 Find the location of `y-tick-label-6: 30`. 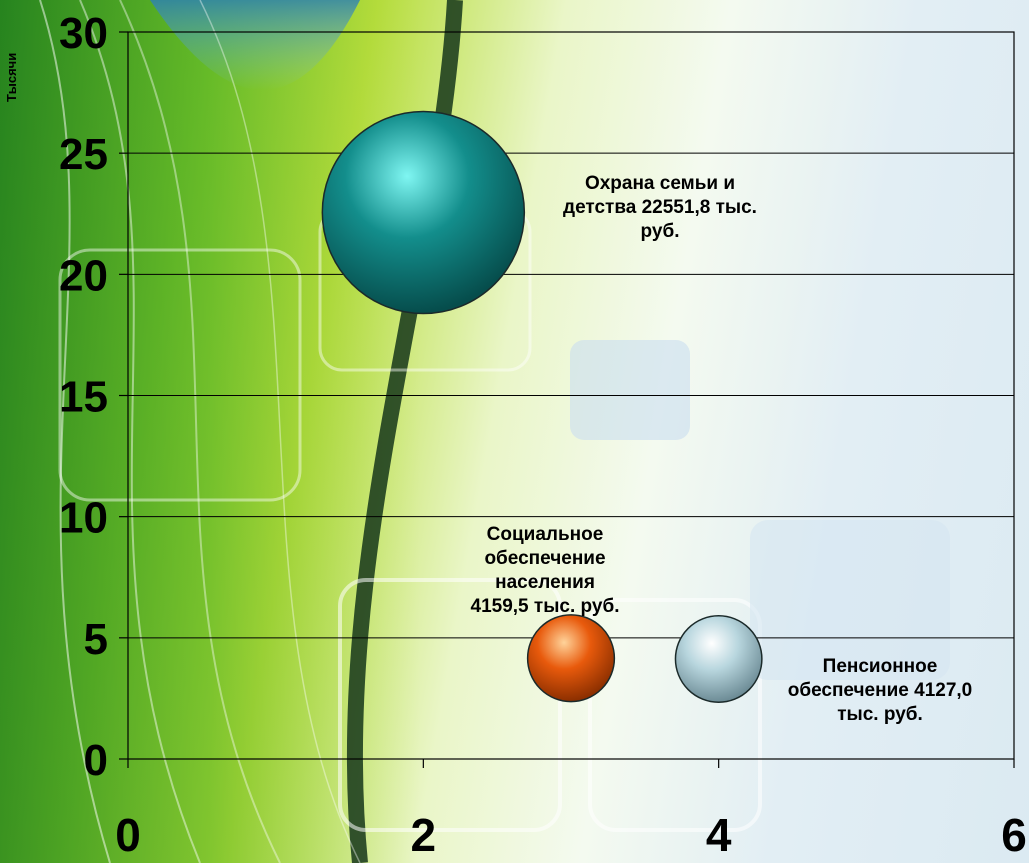

y-tick-label-6: 30 is located at coordinates (83, 33).